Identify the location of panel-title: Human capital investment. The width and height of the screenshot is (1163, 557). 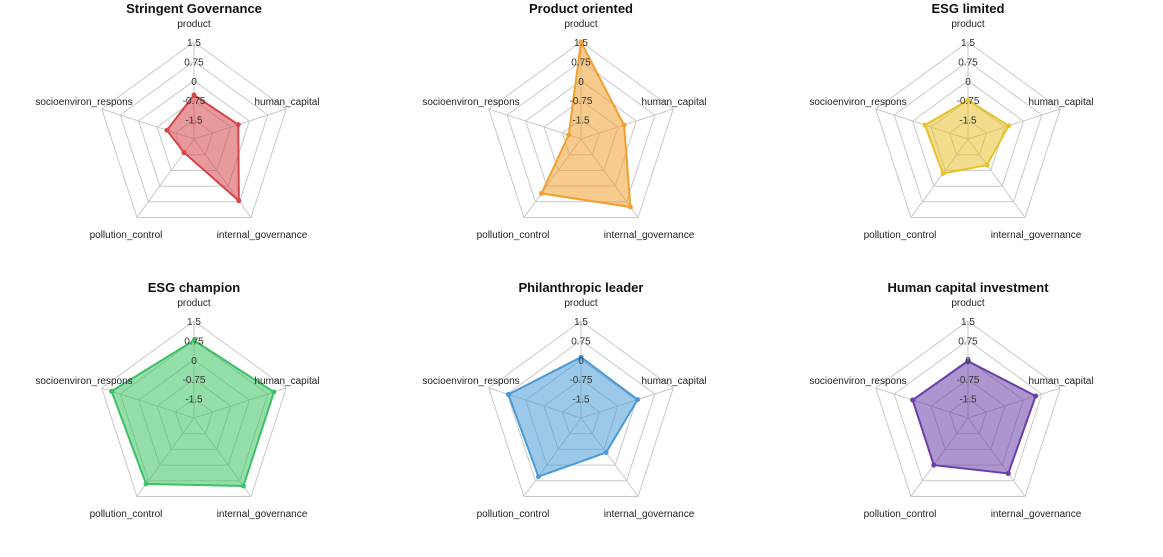
(968, 287).